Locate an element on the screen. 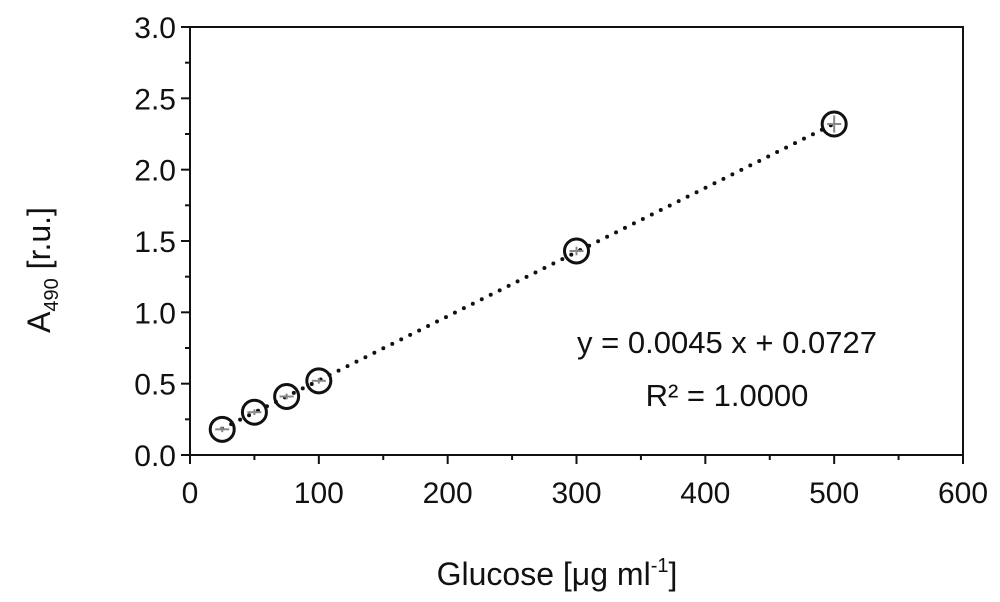  y-tick-label: 1.0 is located at coordinates (155, 313).